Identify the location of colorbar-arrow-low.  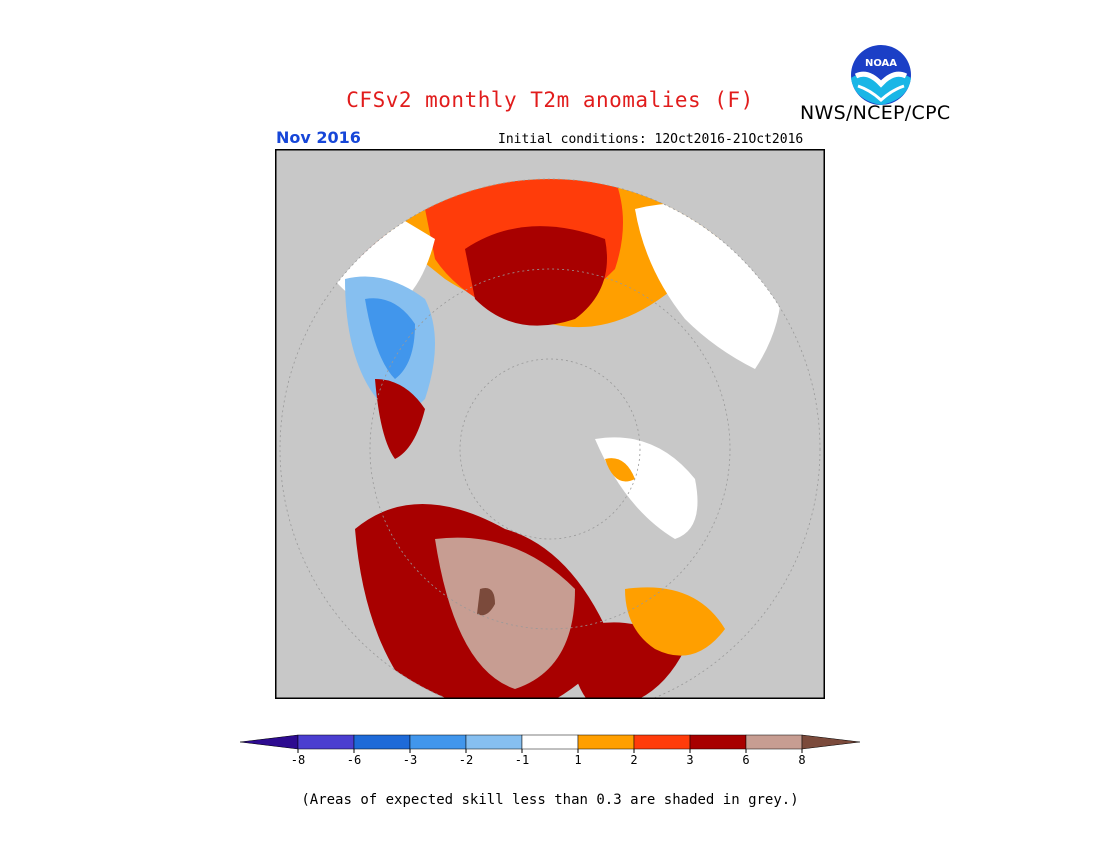
(269, 742).